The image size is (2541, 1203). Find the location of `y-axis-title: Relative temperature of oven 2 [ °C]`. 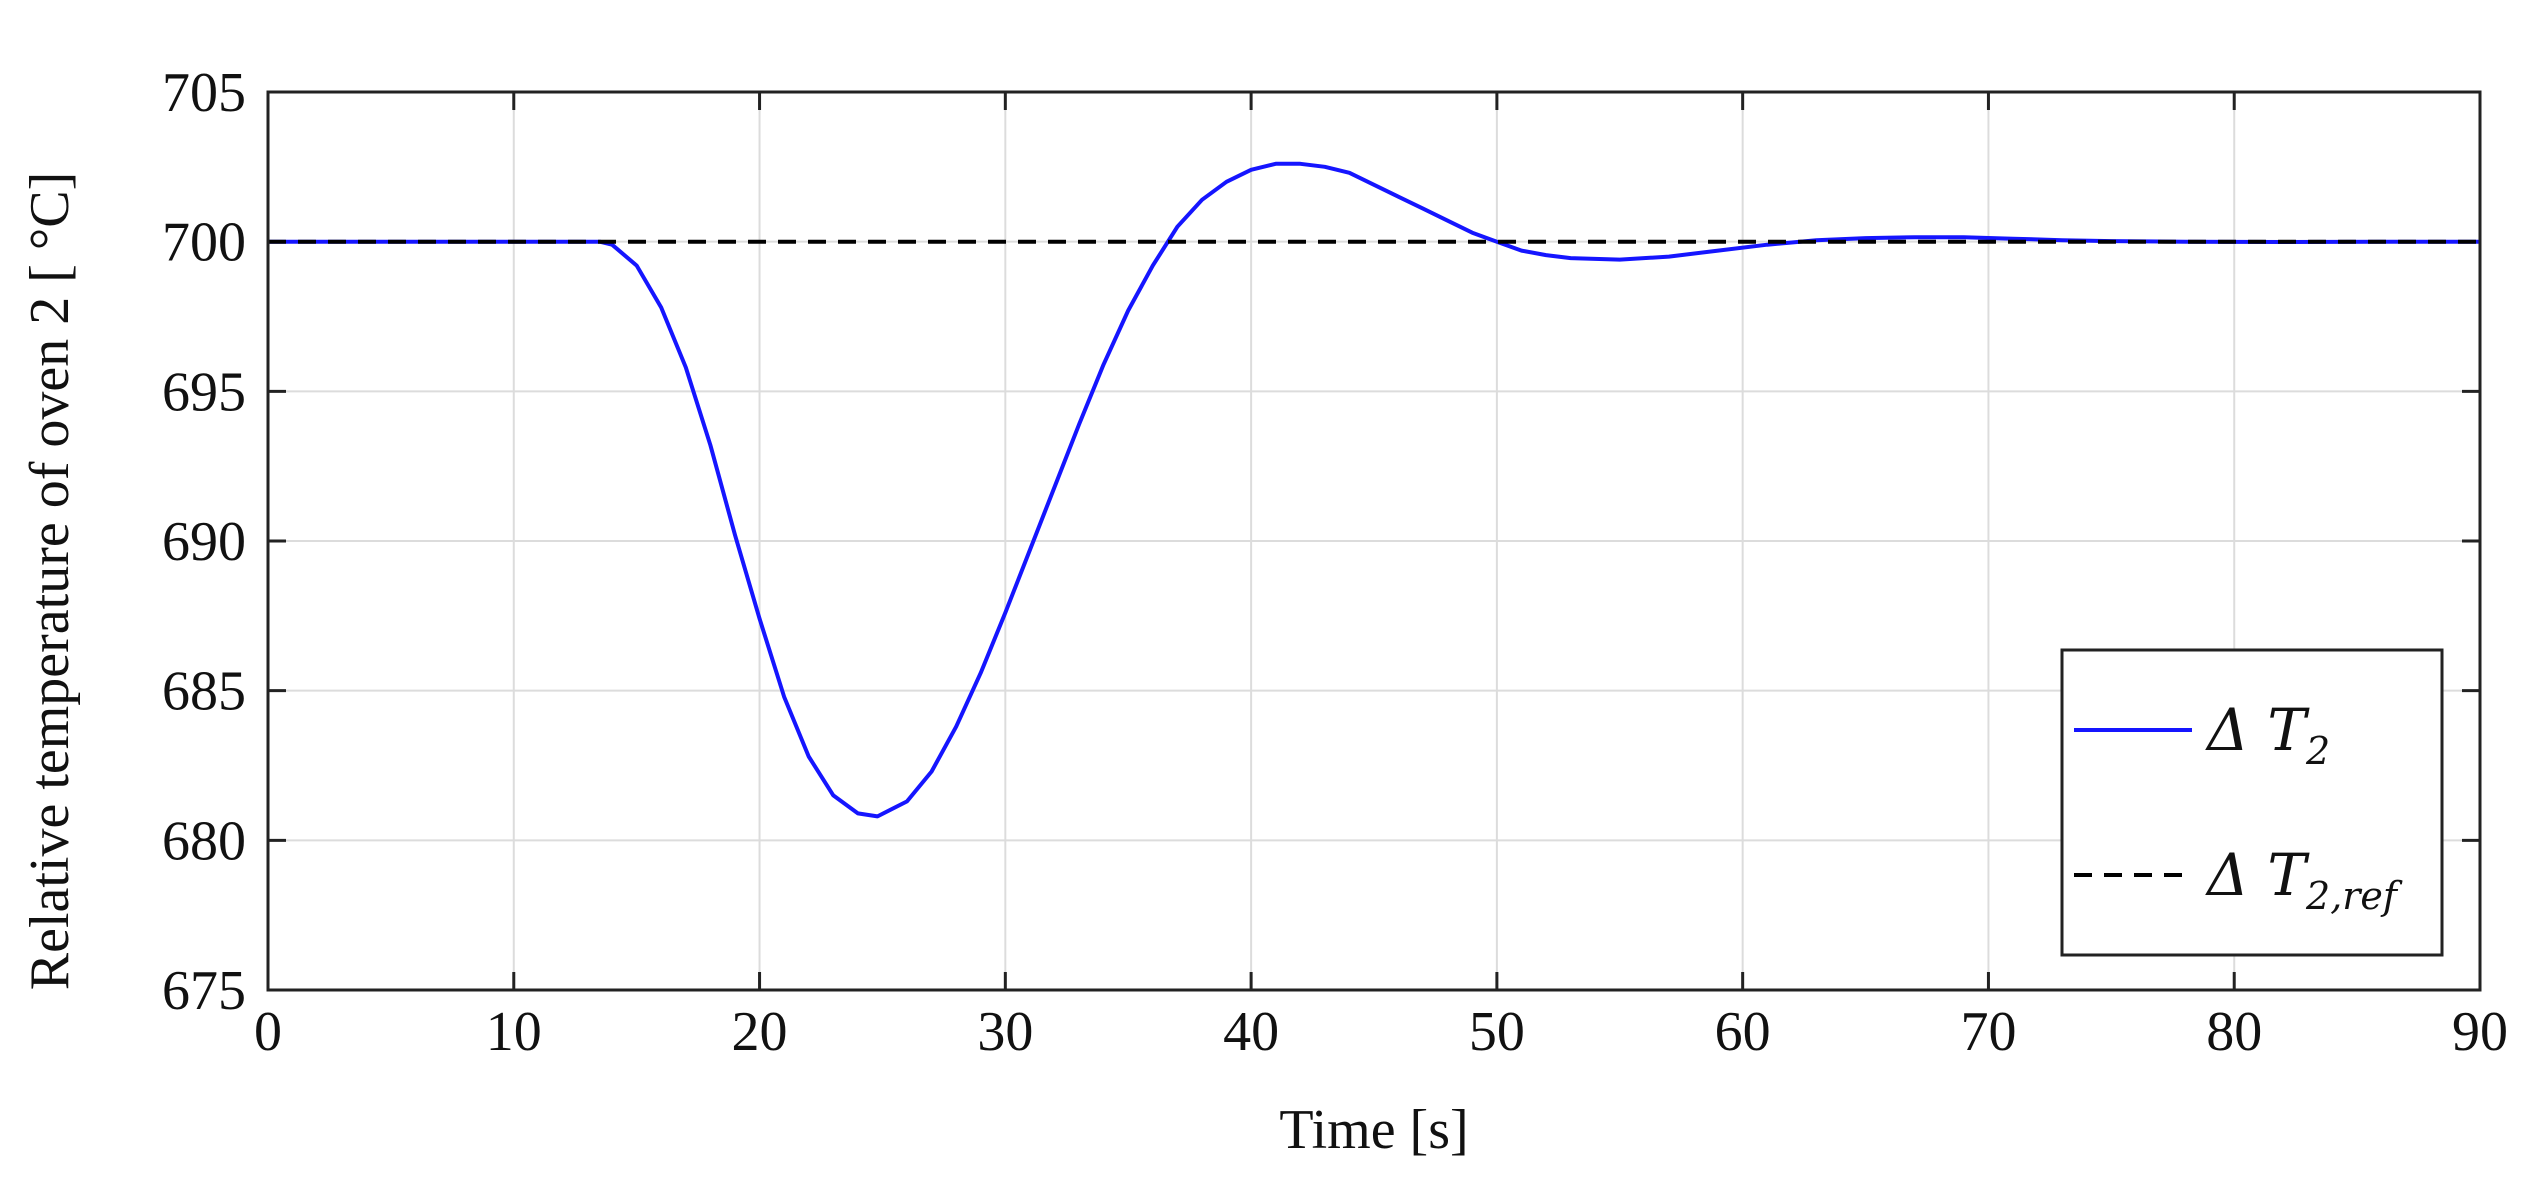

y-axis-title: Relative temperature of oven 2 [ °C] is located at coordinates (50, 581).